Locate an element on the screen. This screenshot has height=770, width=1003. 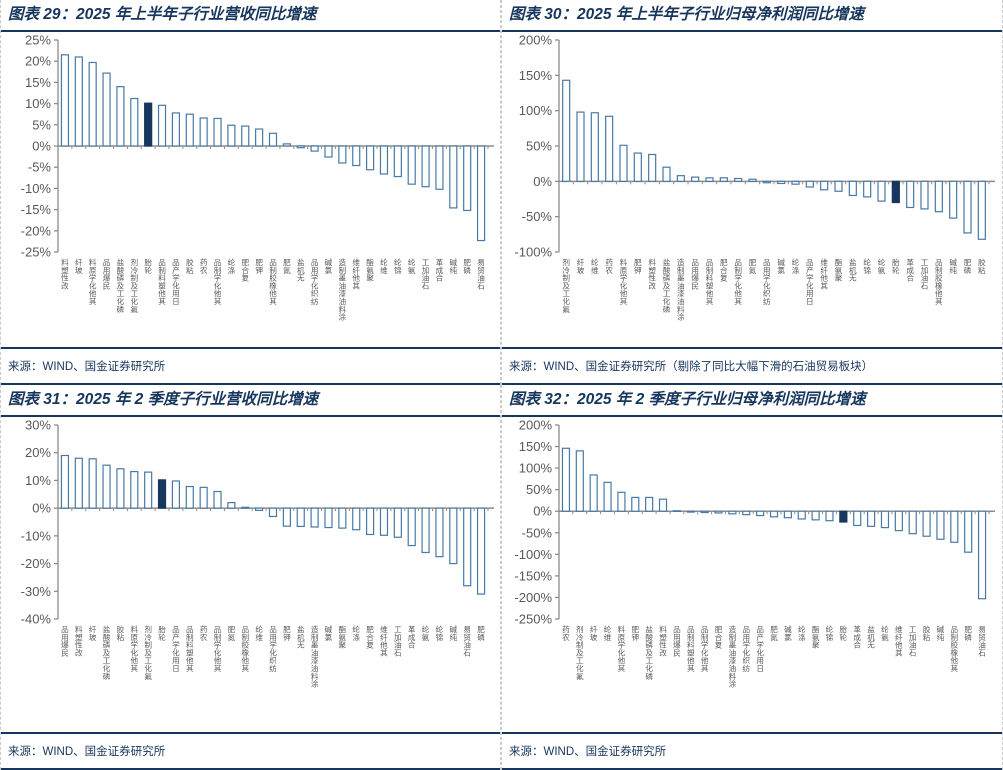
svg-text: 25% is located at coordinates (38, 40).